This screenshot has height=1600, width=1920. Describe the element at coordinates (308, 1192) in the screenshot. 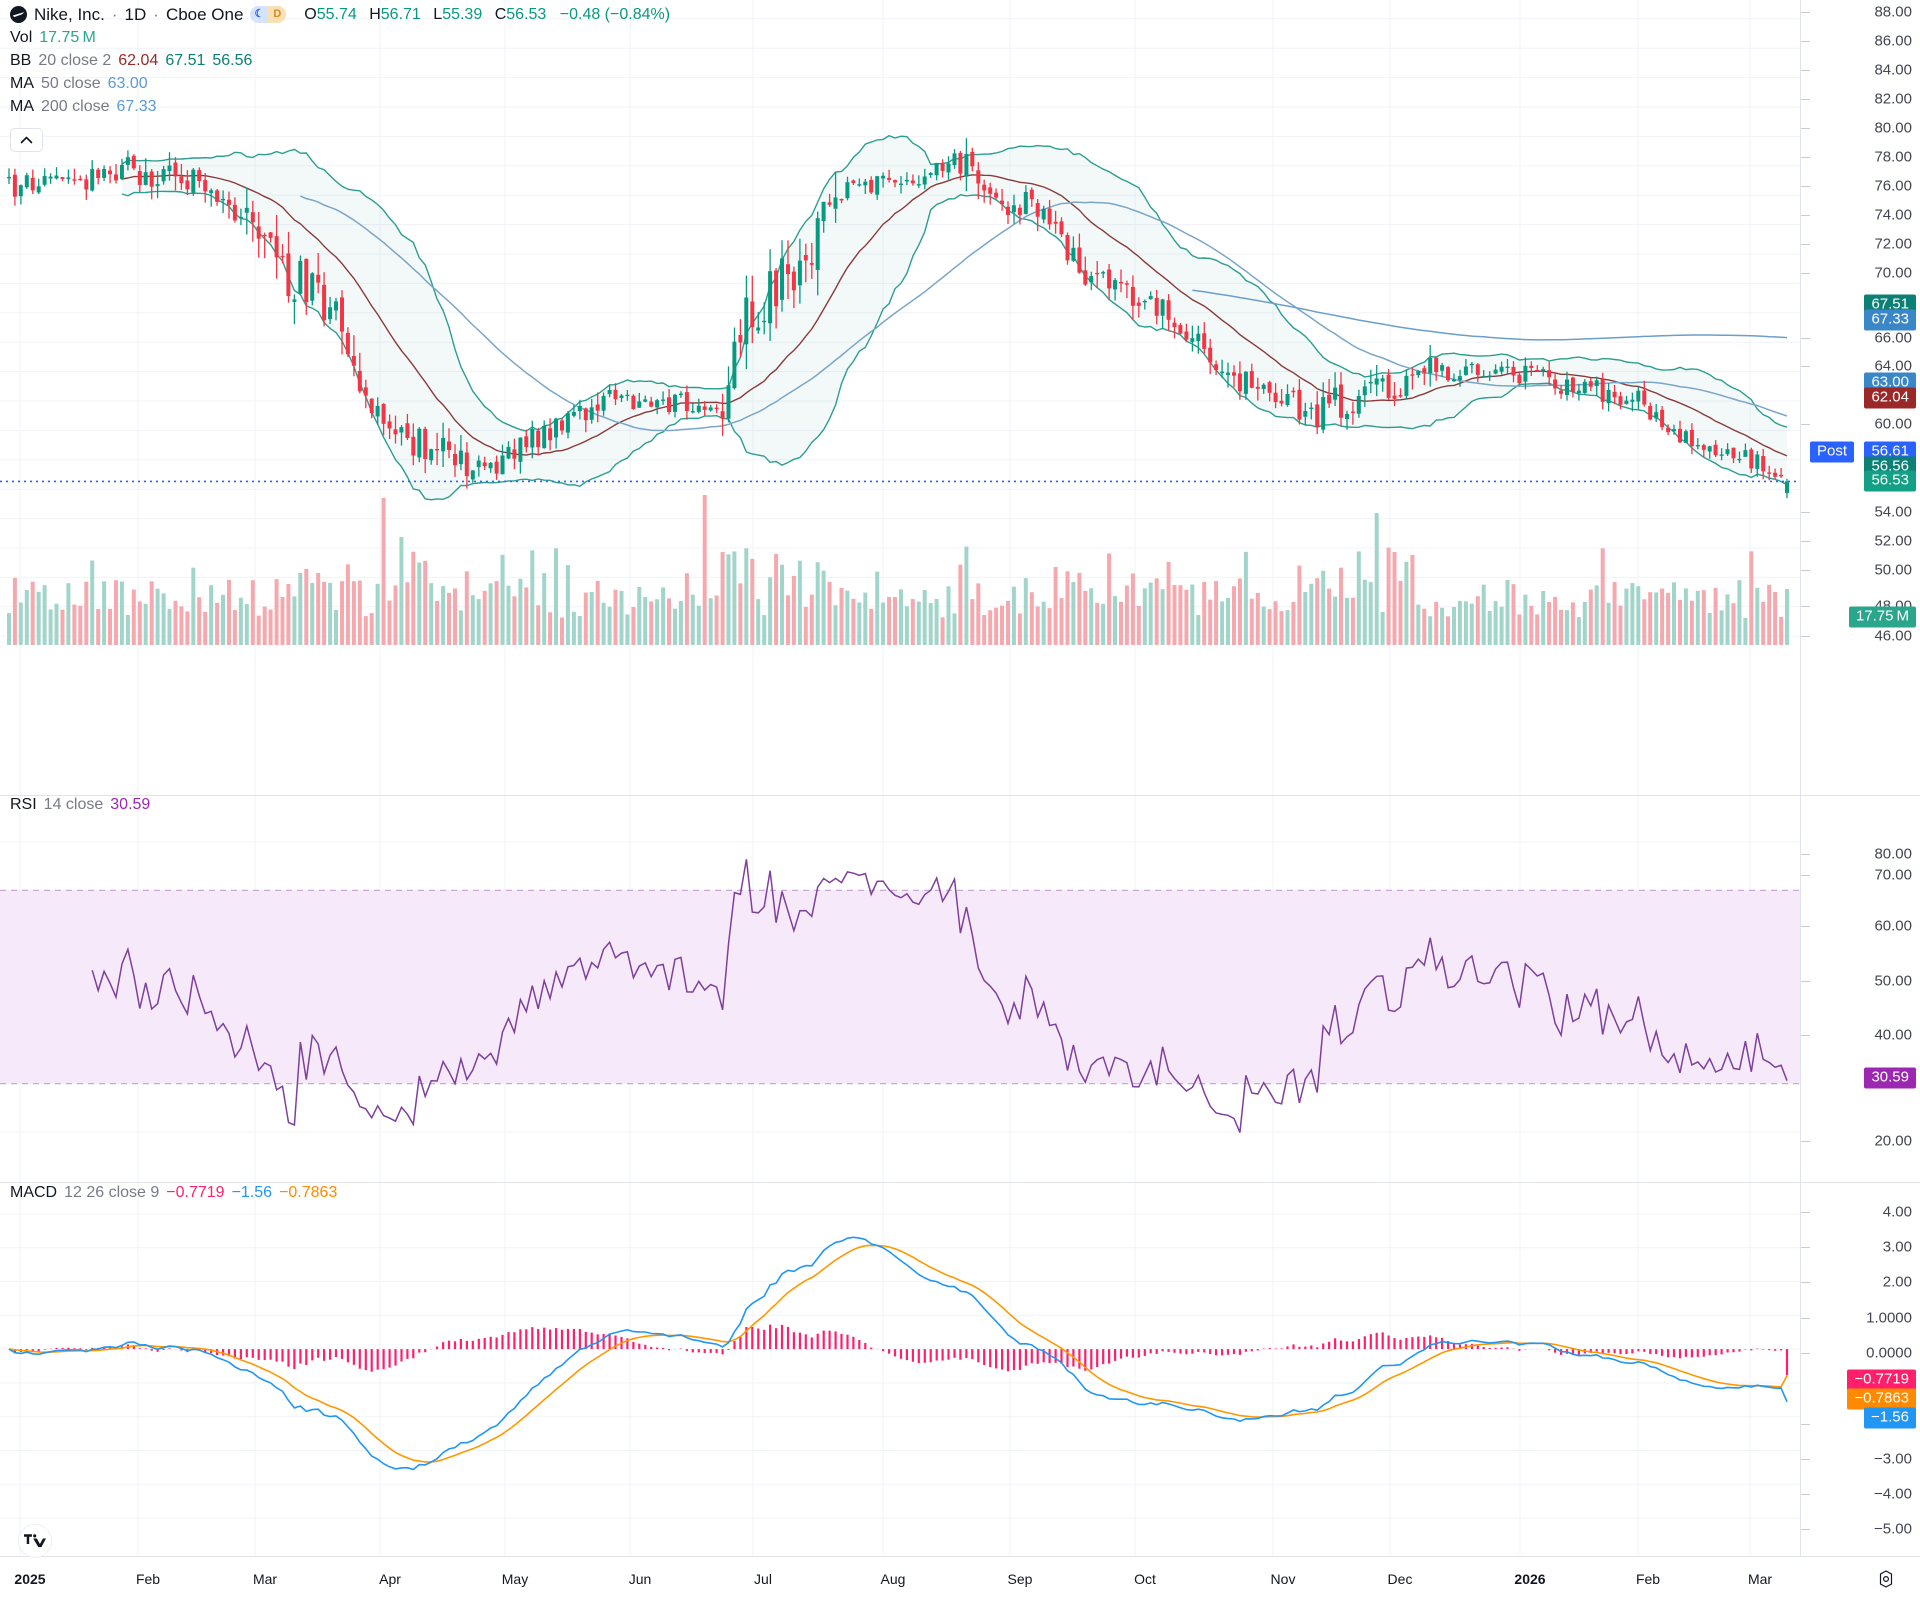

I see `macd-signal-value: −0.7863` at that location.